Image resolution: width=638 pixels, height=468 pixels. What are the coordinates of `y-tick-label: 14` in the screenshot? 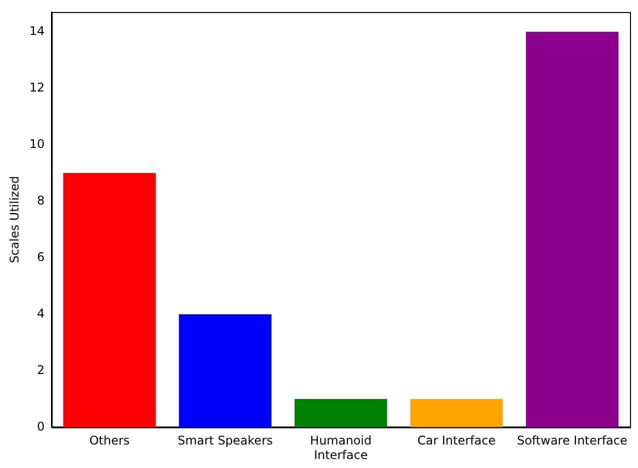 It's located at (37, 31).